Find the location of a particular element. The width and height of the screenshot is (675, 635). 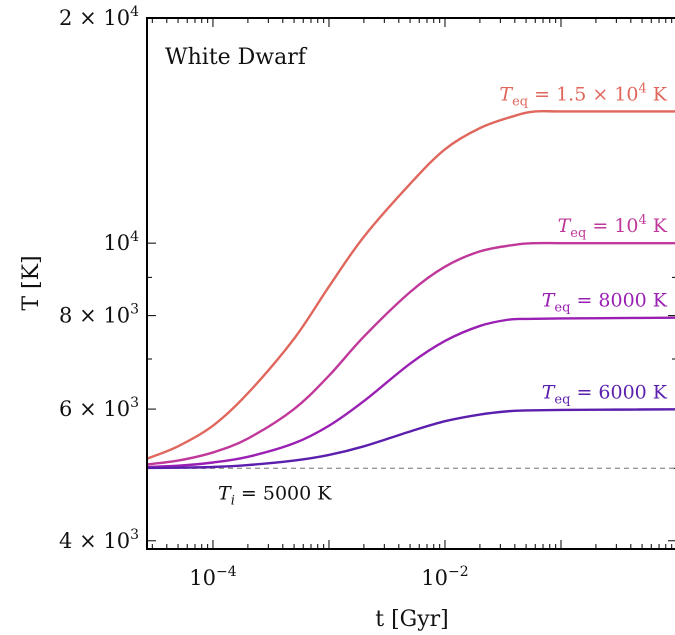

series-label-4: Teq = 6000 K is located at coordinates (605, 394).